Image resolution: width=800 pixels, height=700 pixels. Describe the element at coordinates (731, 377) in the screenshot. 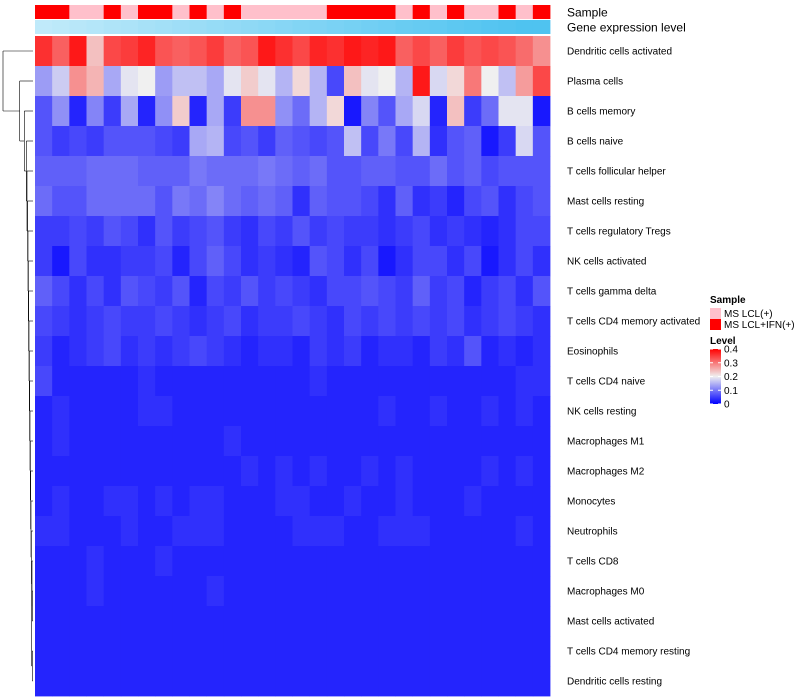

I see `legend-level-tick-label: 0.2` at that location.